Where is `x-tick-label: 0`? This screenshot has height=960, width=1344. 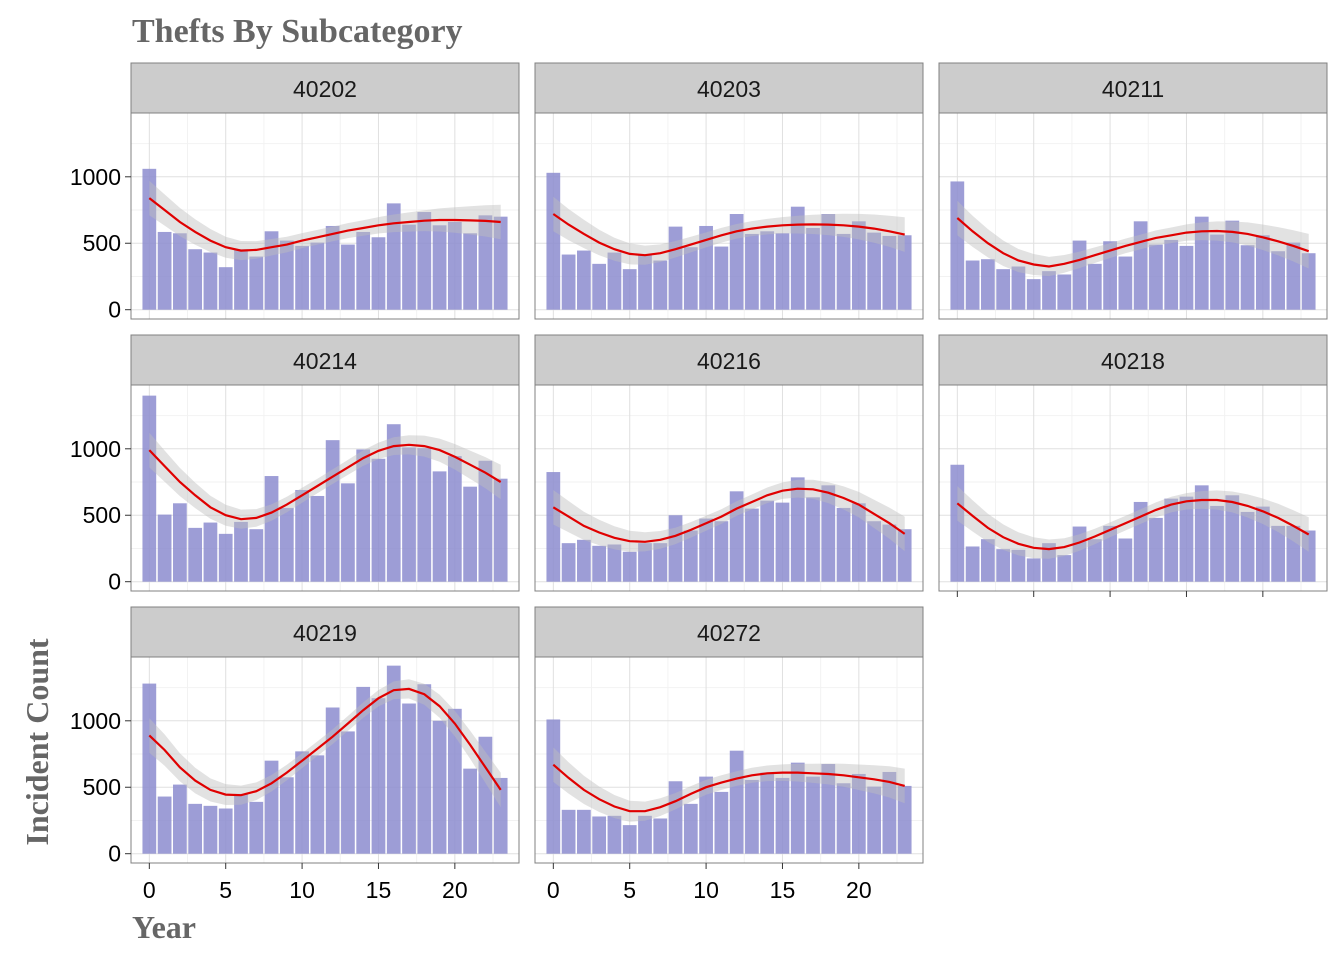
x-tick-label: 0 is located at coordinates (553, 890).